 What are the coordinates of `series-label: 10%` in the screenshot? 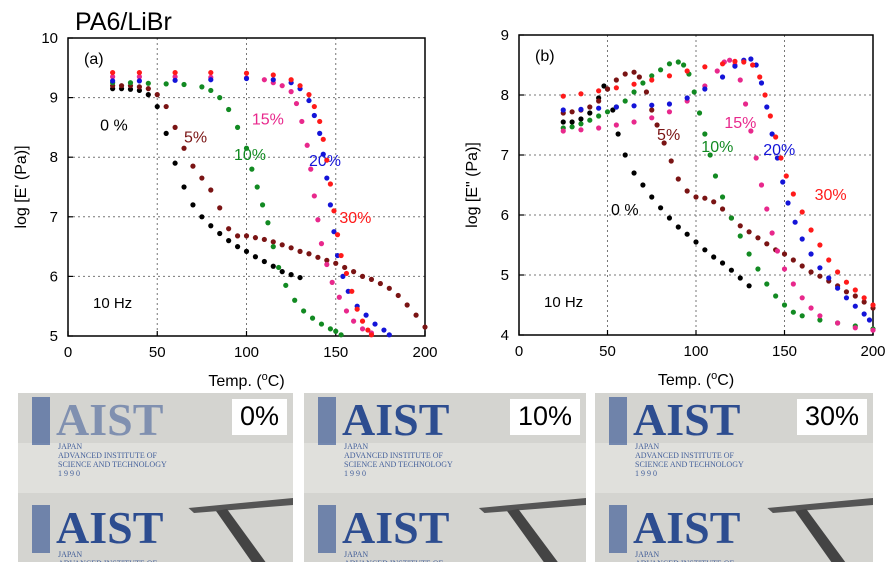 It's located at (717, 147).